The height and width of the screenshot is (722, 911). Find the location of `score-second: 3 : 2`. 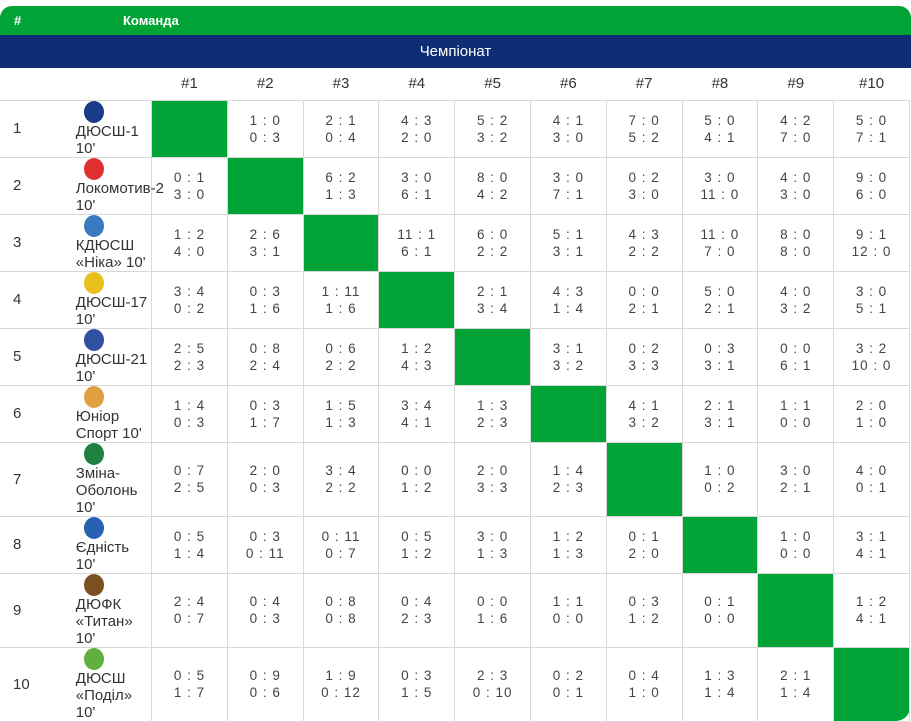

score-second: 3 : 2 is located at coordinates (492, 137).